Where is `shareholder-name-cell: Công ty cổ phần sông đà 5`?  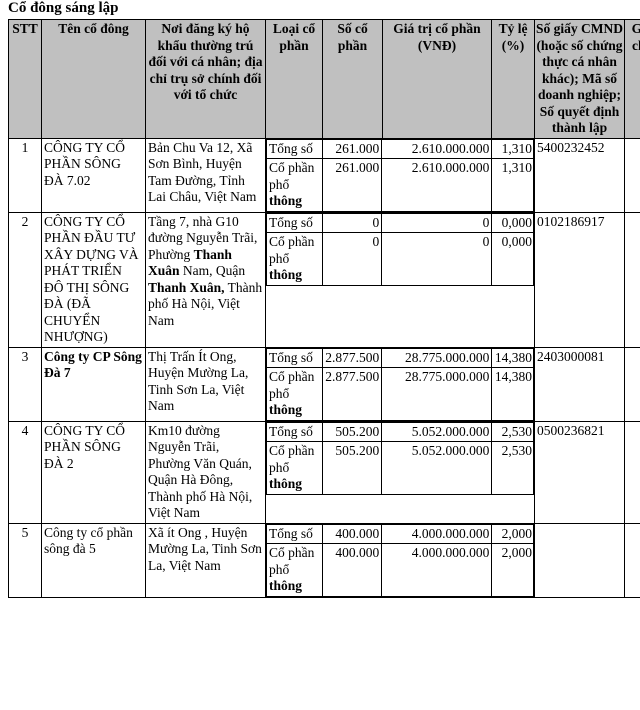
shareholder-name-cell: Công ty cổ phần sông đà 5 is located at coordinates (93, 560).